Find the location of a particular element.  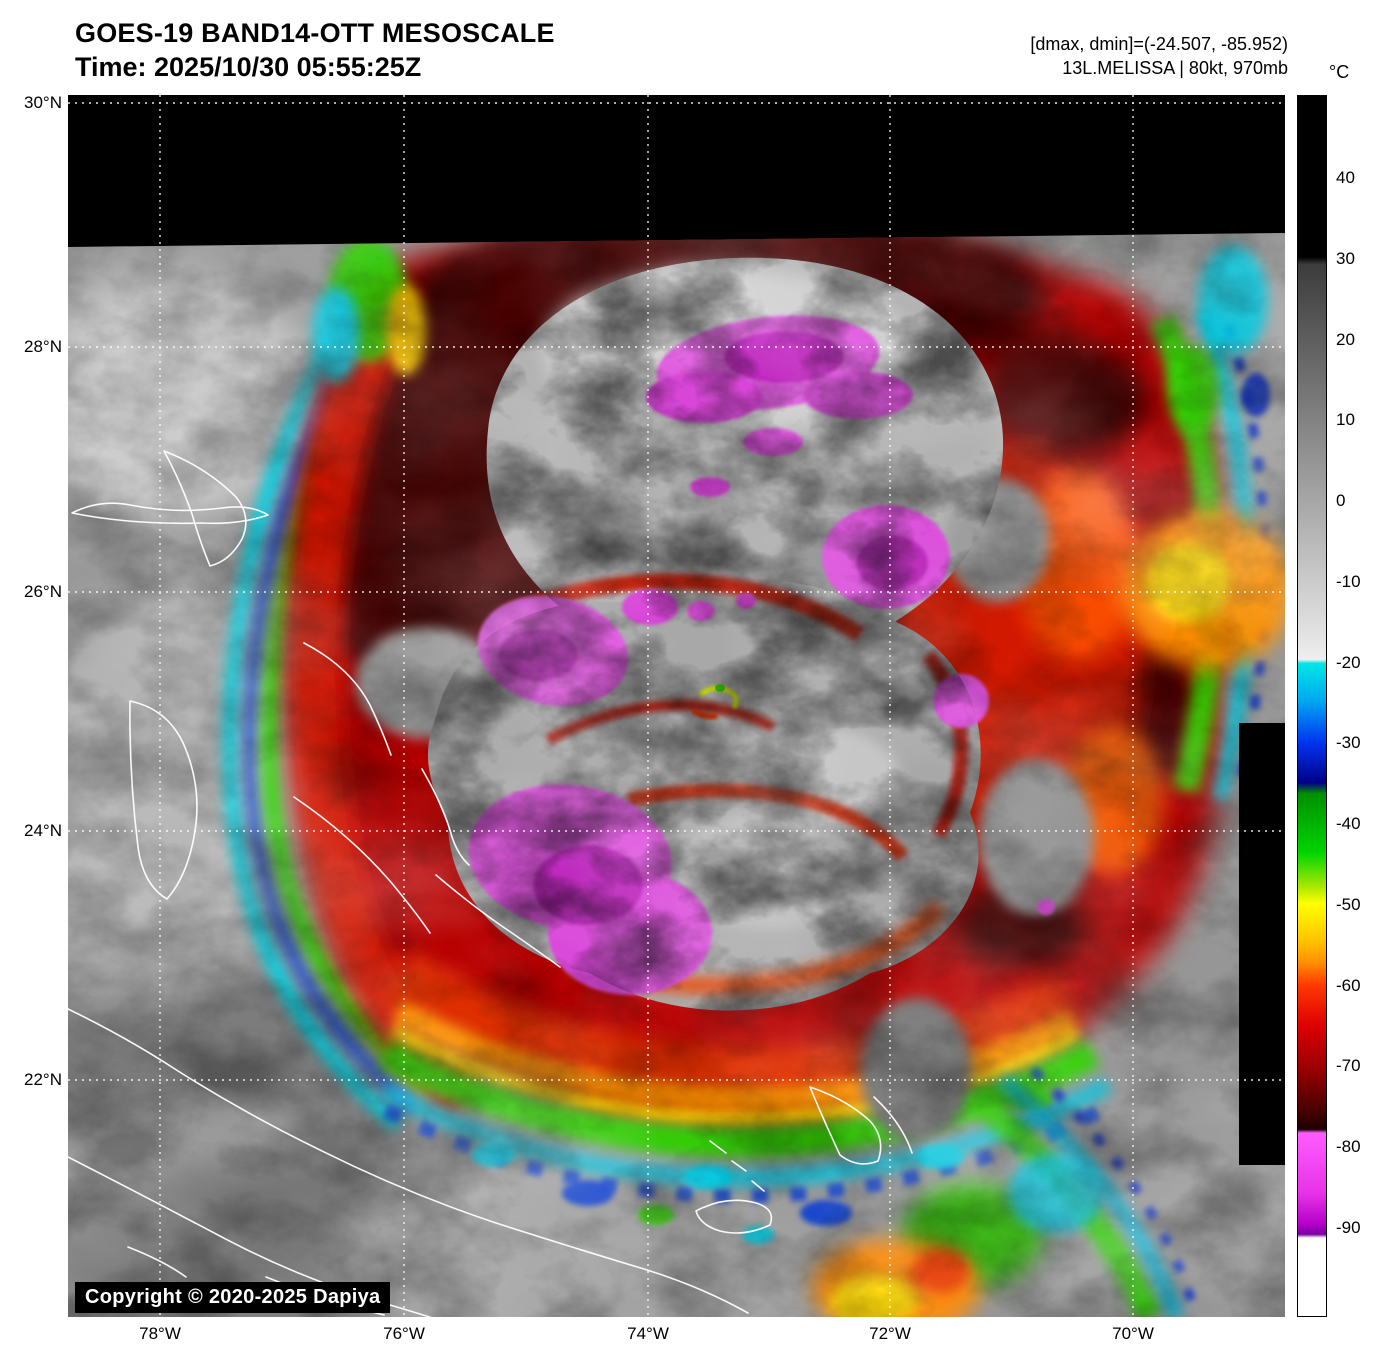

lat-label-26n: 26°N is located at coordinates (43, 591).